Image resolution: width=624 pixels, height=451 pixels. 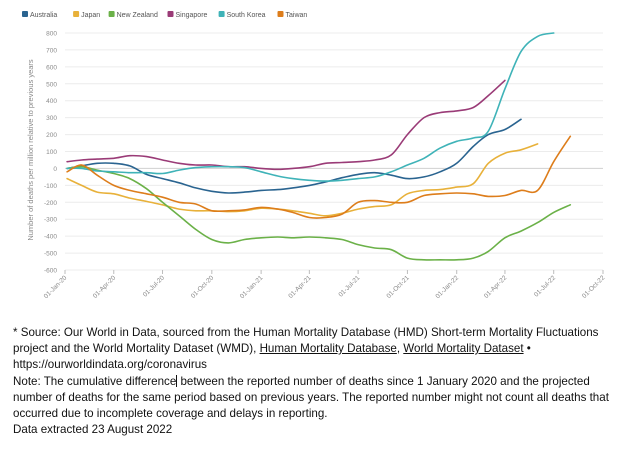 What do you see at coordinates (447, 287) in the screenshot?
I see `x-tick-label: 01-Jan-22` at bounding box center [447, 287].